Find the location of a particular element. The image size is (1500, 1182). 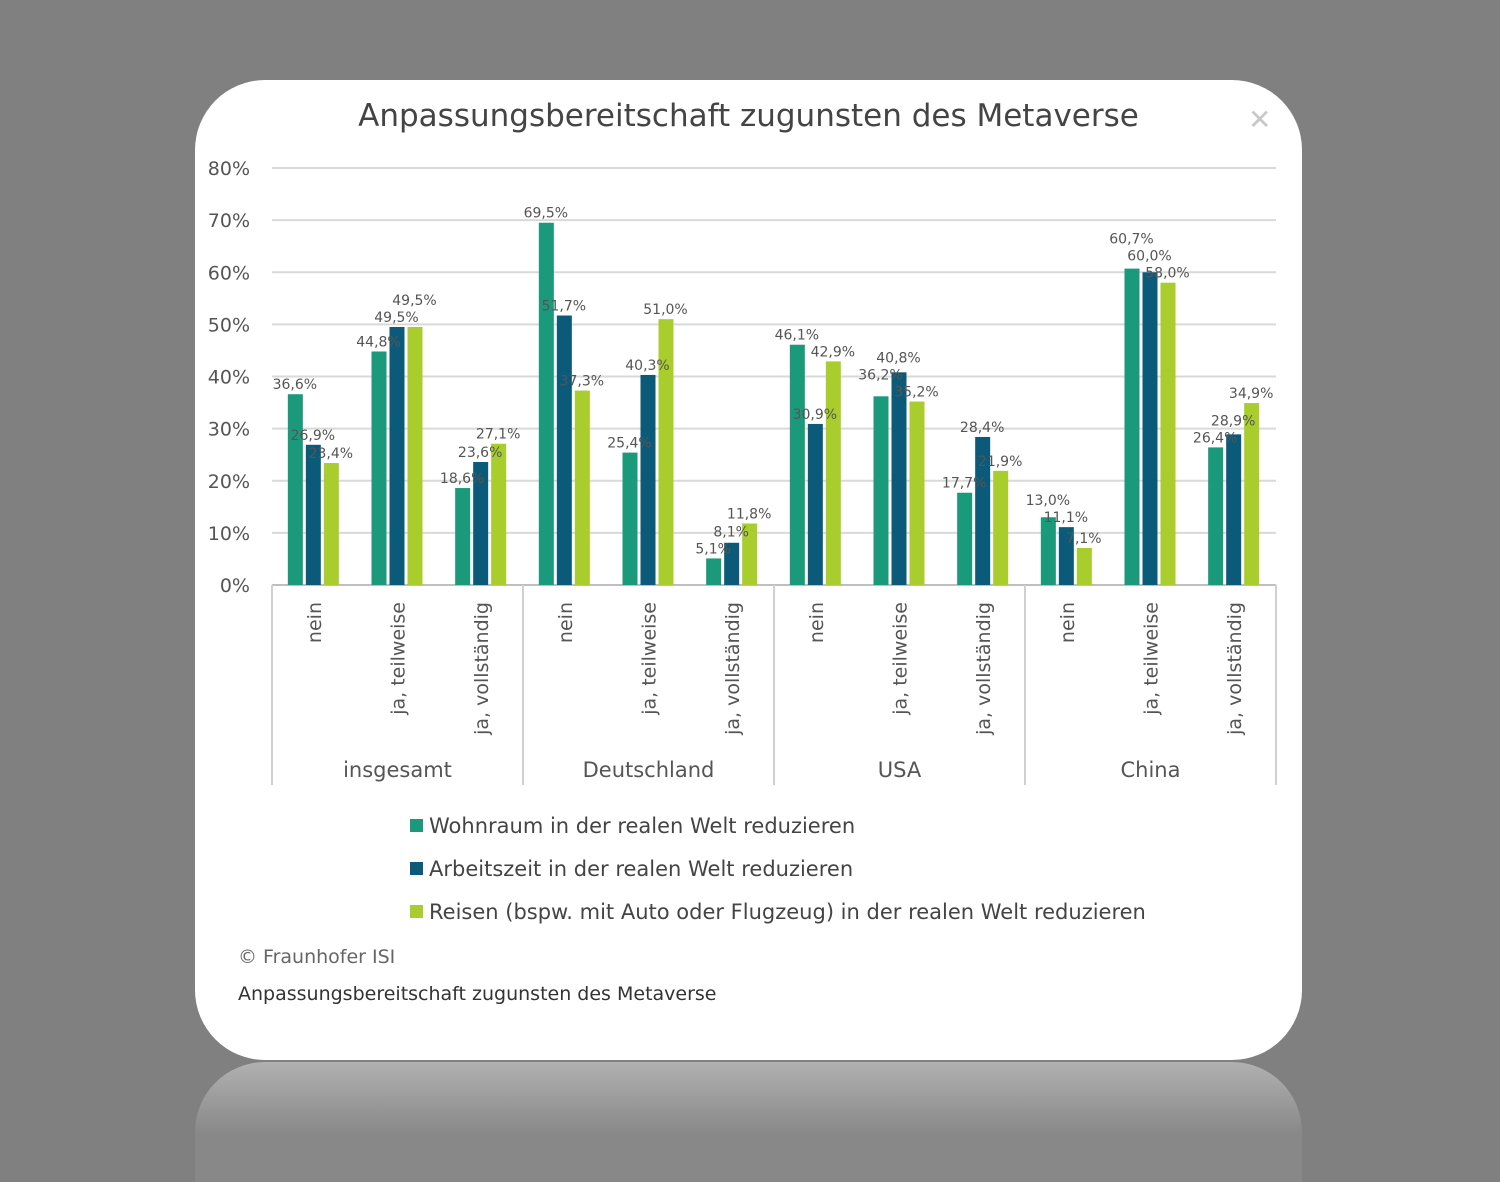

data-label: 25,4% is located at coordinates (629, 444).